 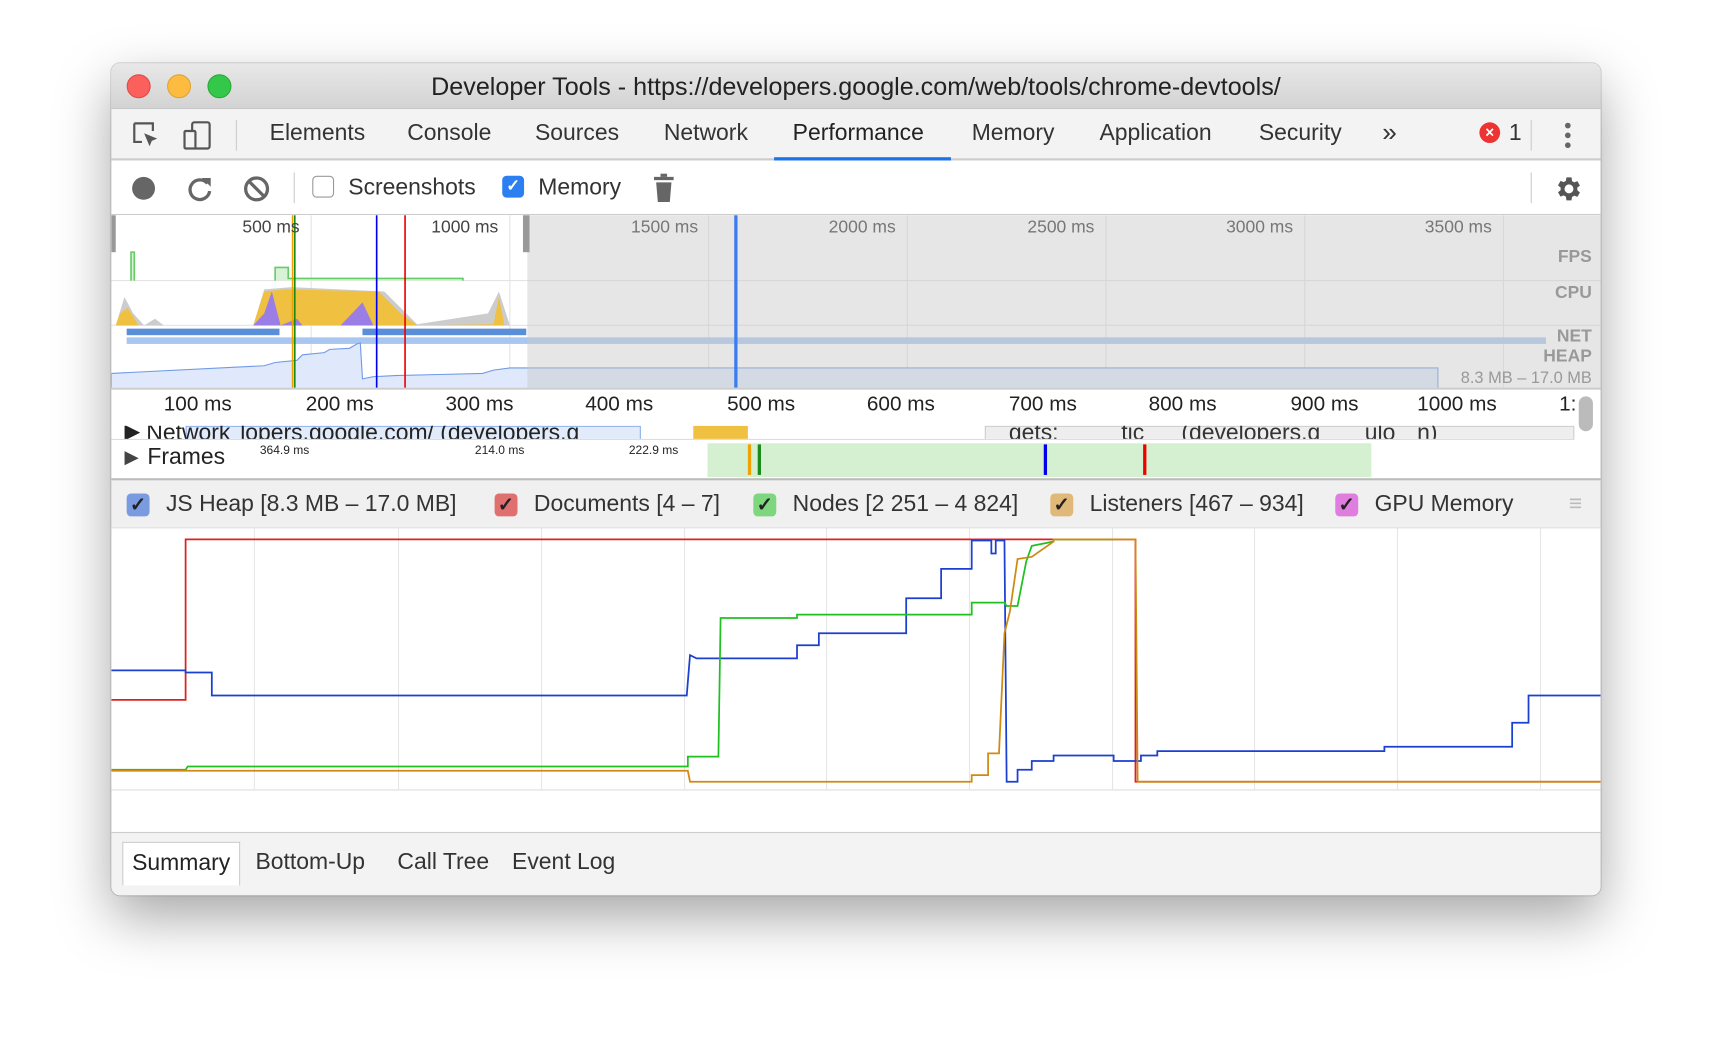 I want to click on overview-tick: 3000 ms, so click(x=1260, y=227).